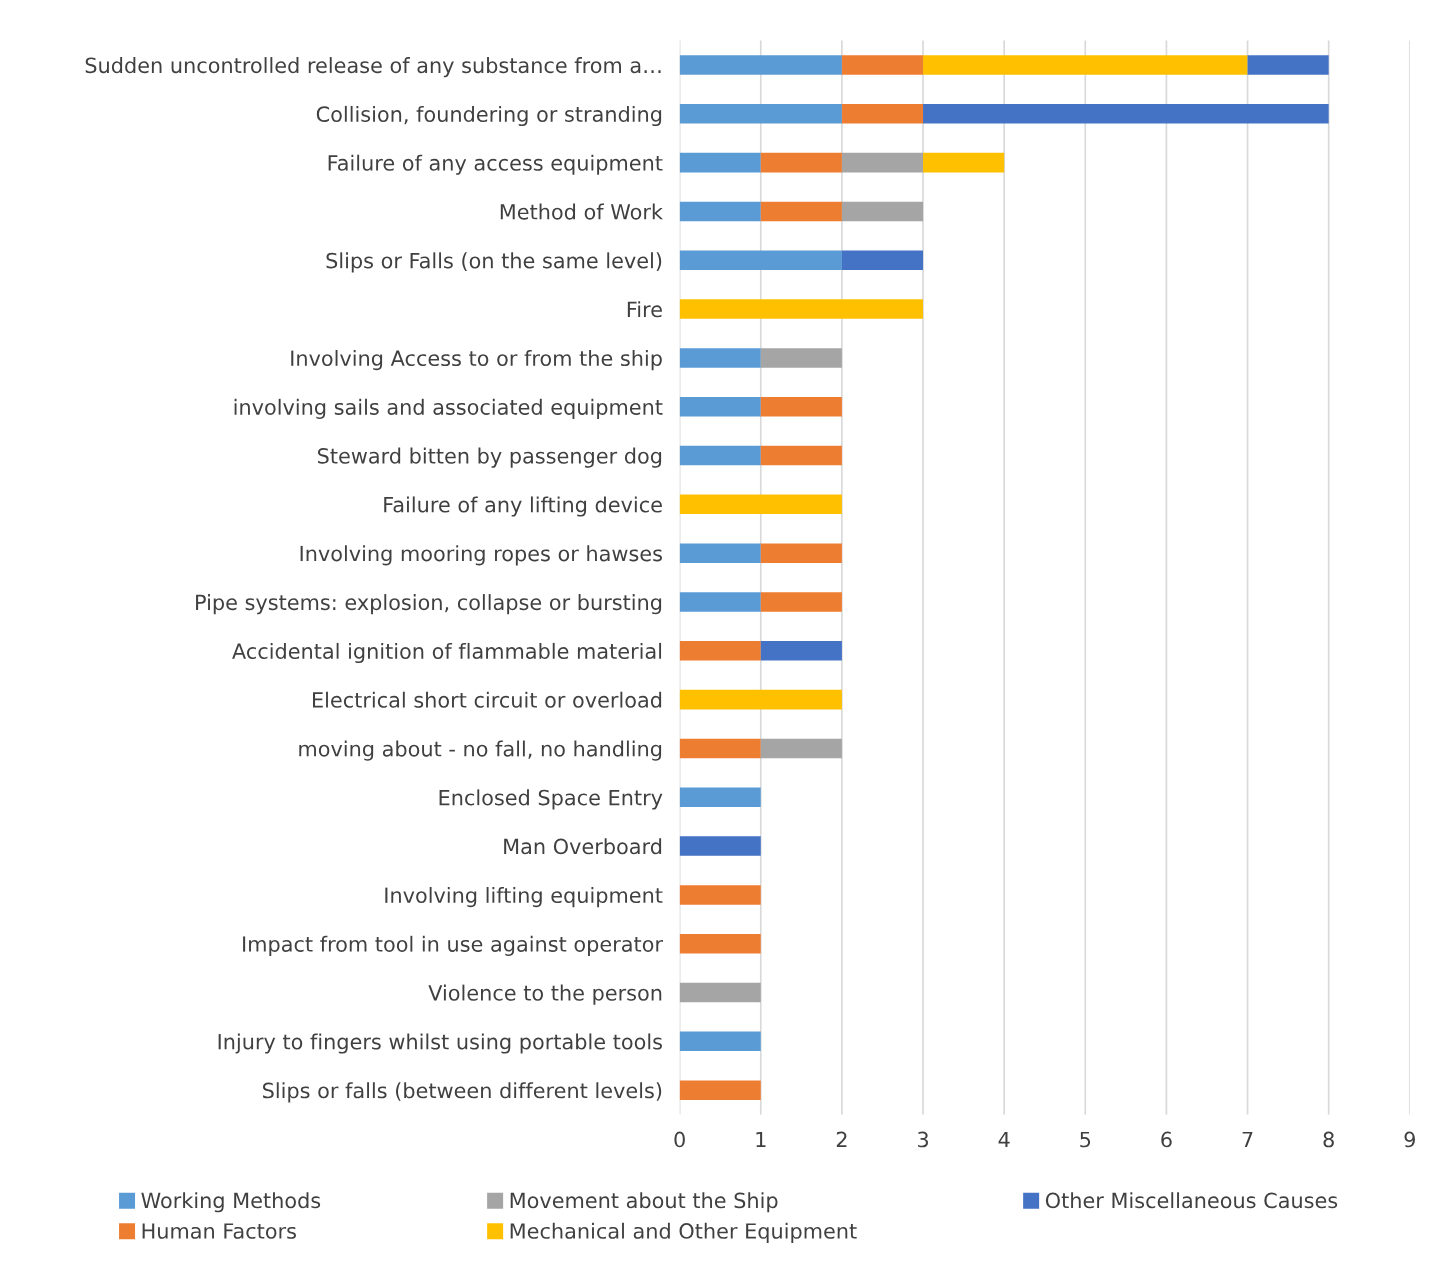 This screenshot has height=1268, width=1443. What do you see at coordinates (545, 994) in the screenshot?
I see `y-tick-label: Violence to the person` at bounding box center [545, 994].